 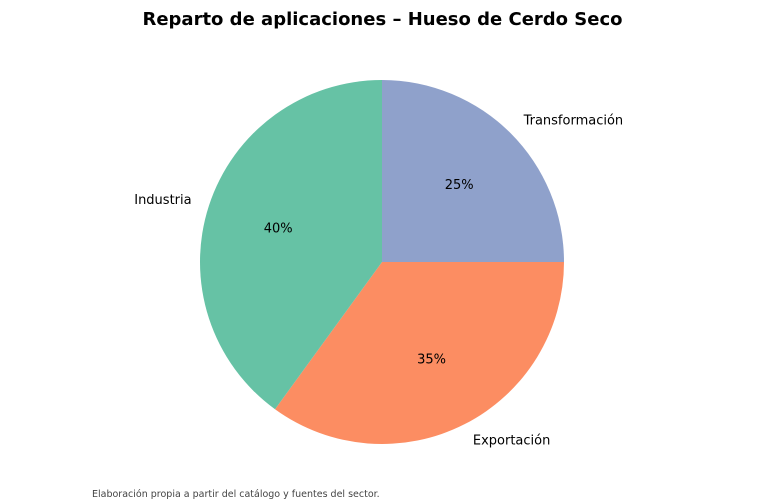 What do you see at coordinates (573, 120) in the screenshot?
I see `slice-label-0: Transformación` at bounding box center [573, 120].